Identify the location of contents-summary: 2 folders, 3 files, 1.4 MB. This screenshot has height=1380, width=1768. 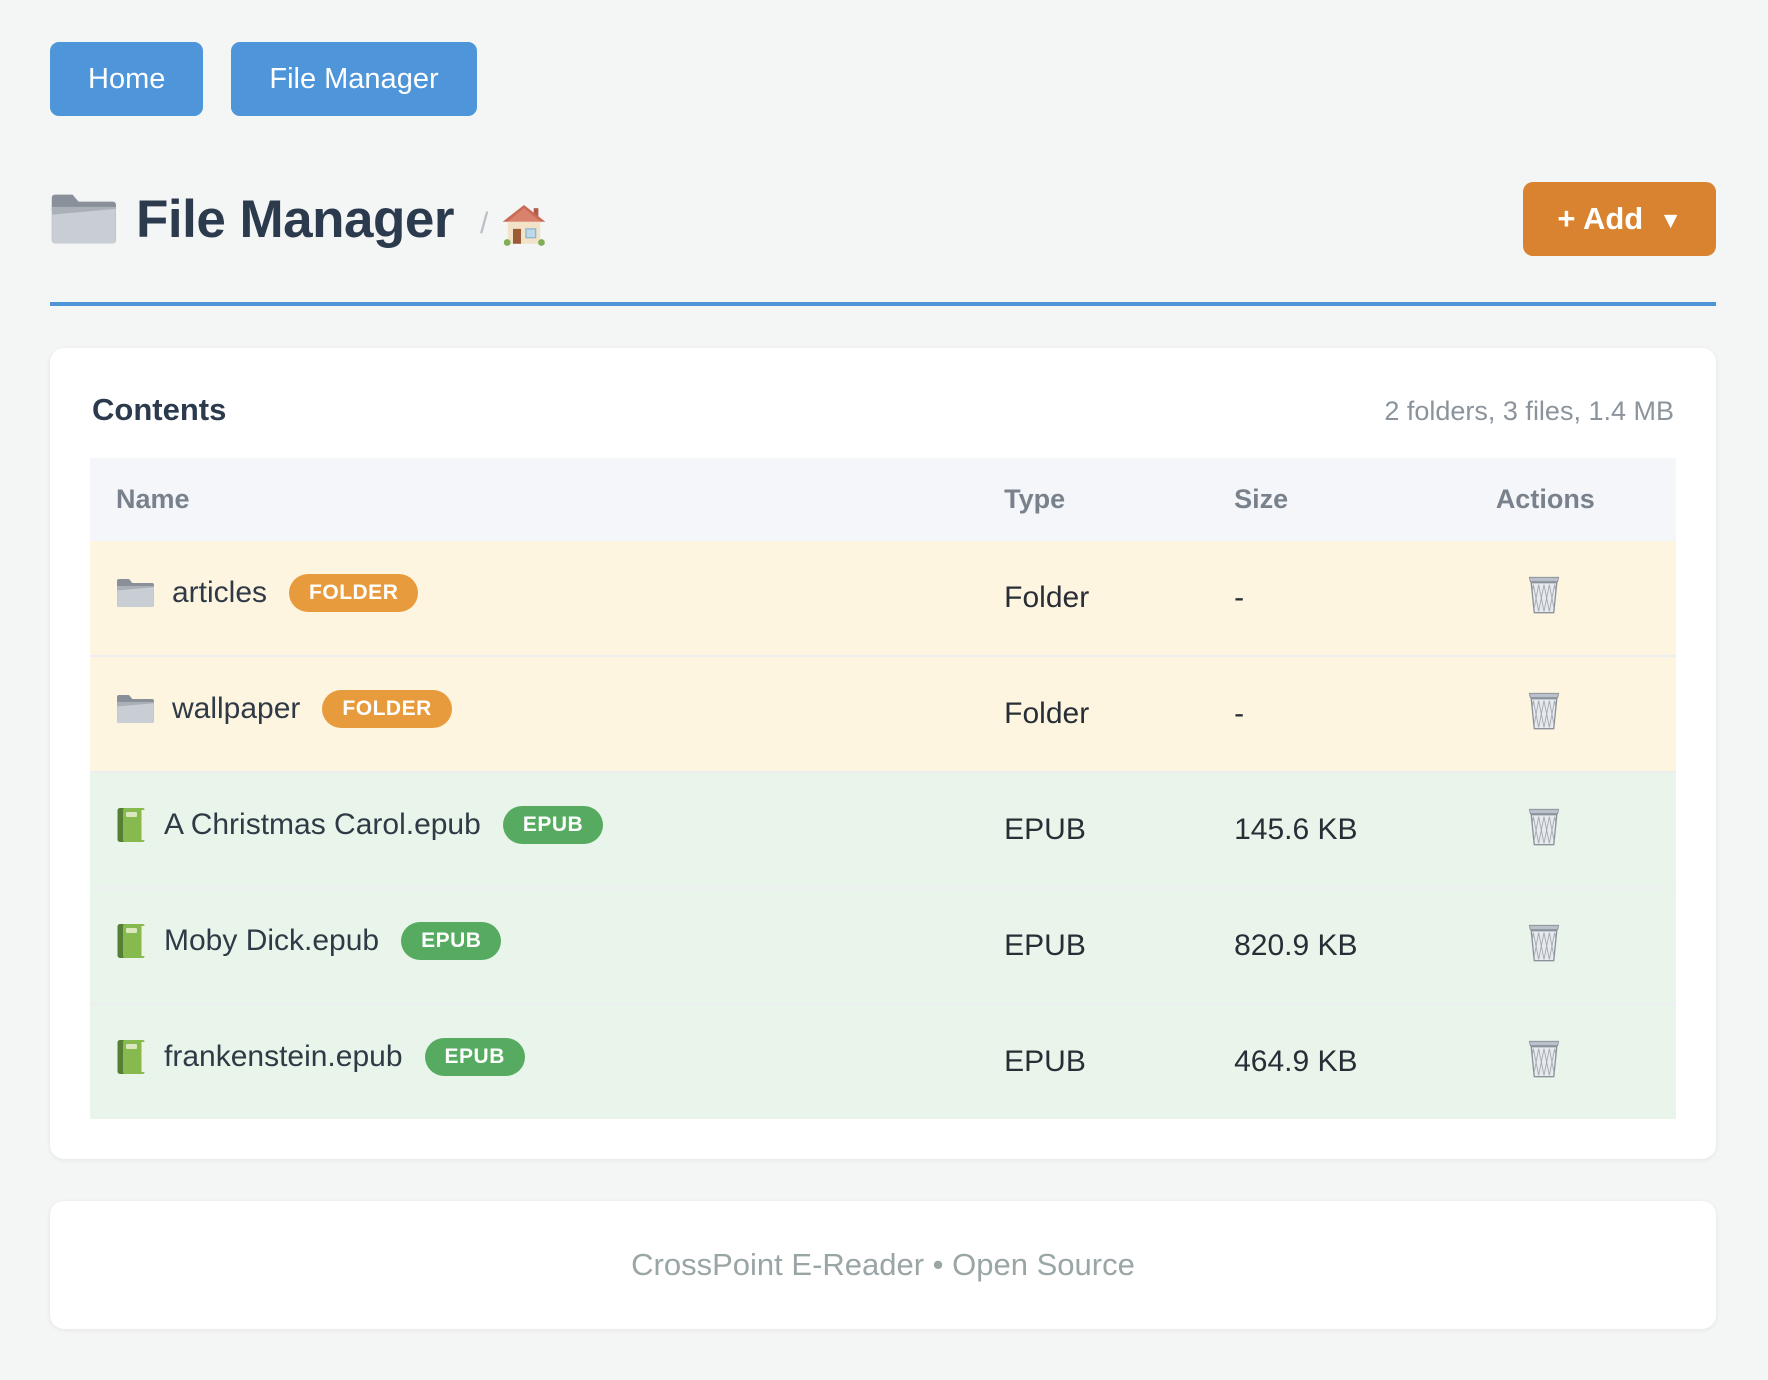
(1529, 411).